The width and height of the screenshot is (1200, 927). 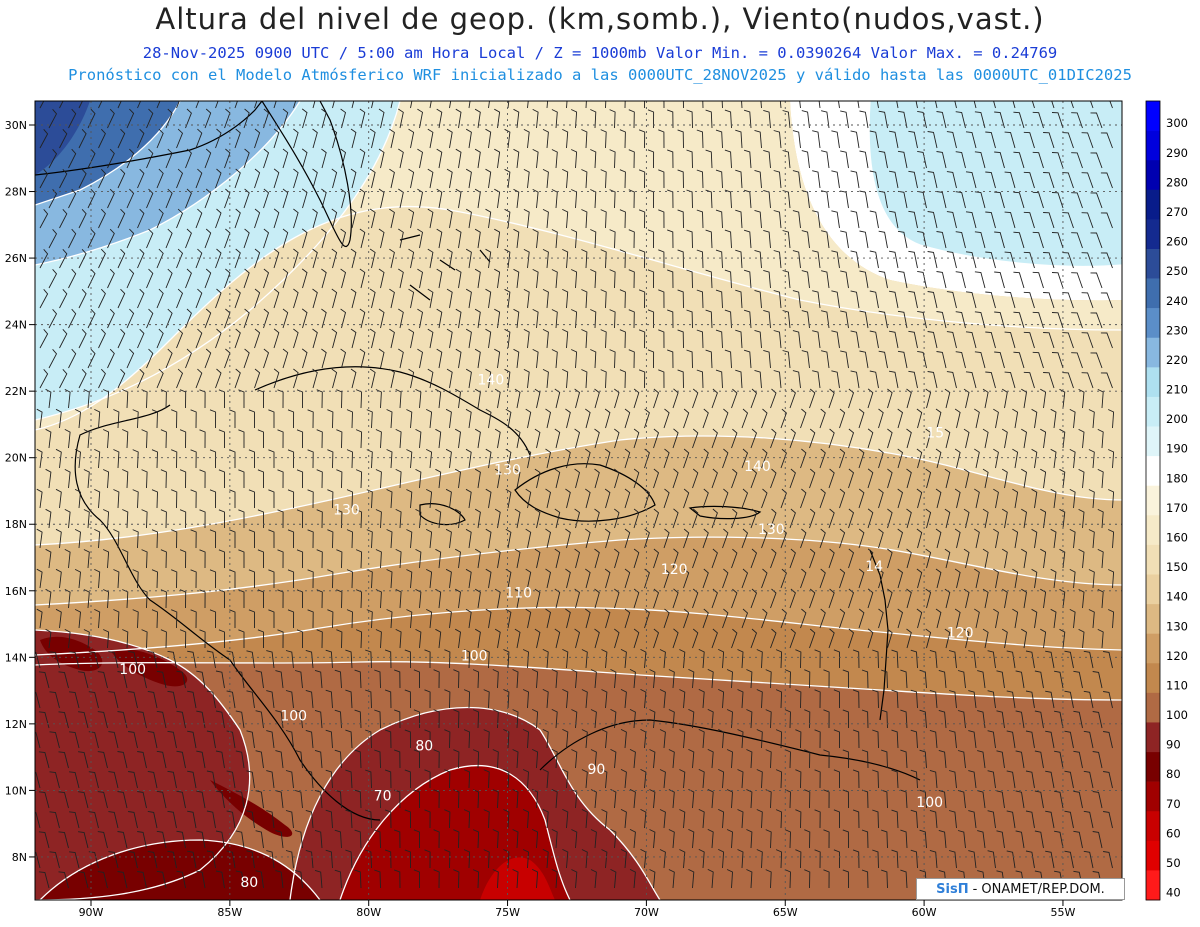 I want to click on lon-label: 80W, so click(x=368, y=912).